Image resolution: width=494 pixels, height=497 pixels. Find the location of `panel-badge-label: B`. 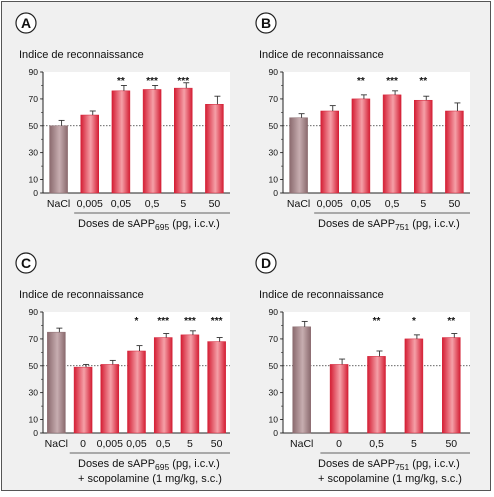

panel-badge-label: B is located at coordinates (266, 23).